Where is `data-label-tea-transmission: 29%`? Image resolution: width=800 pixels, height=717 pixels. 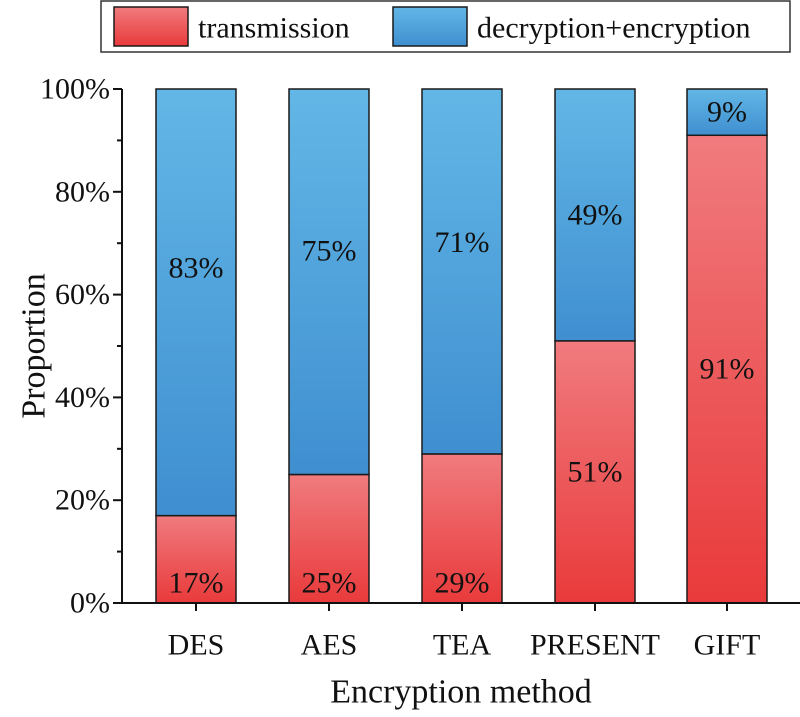 data-label-tea-transmission: 29% is located at coordinates (462, 583).